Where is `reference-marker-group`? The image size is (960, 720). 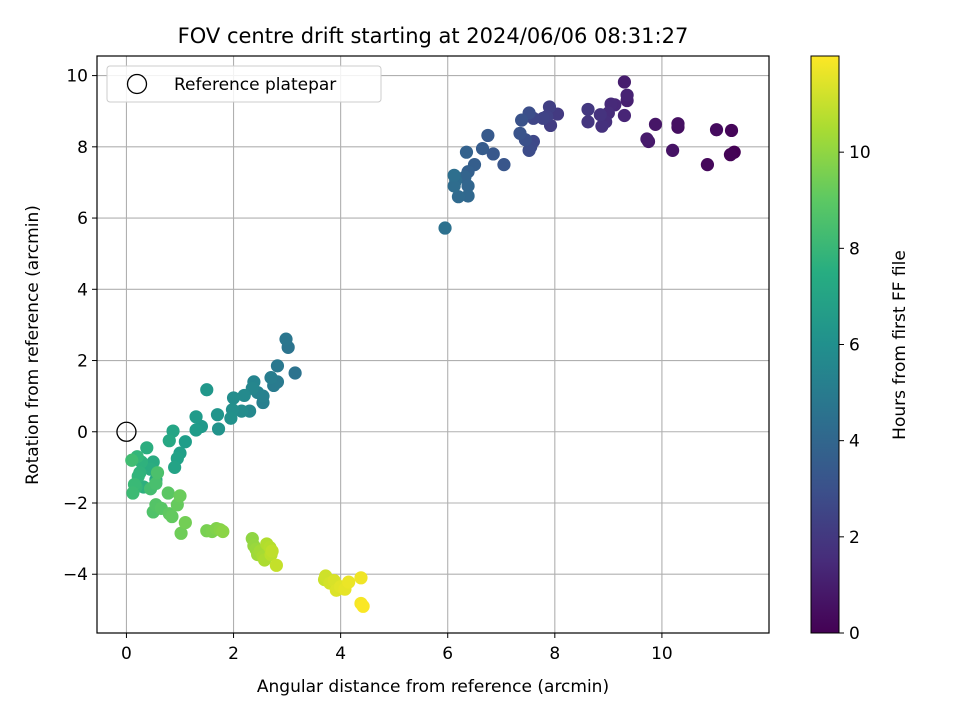 reference-marker-group is located at coordinates (126, 431).